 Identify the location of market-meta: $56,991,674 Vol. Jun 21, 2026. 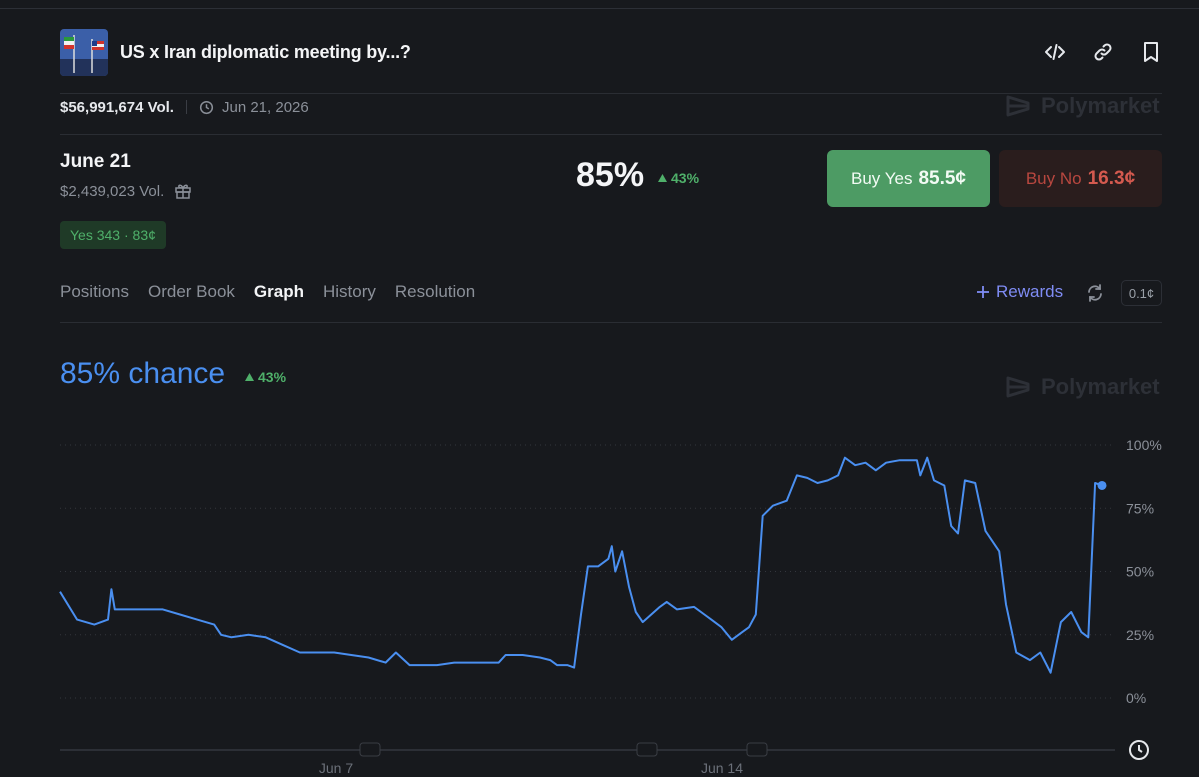
(184, 107).